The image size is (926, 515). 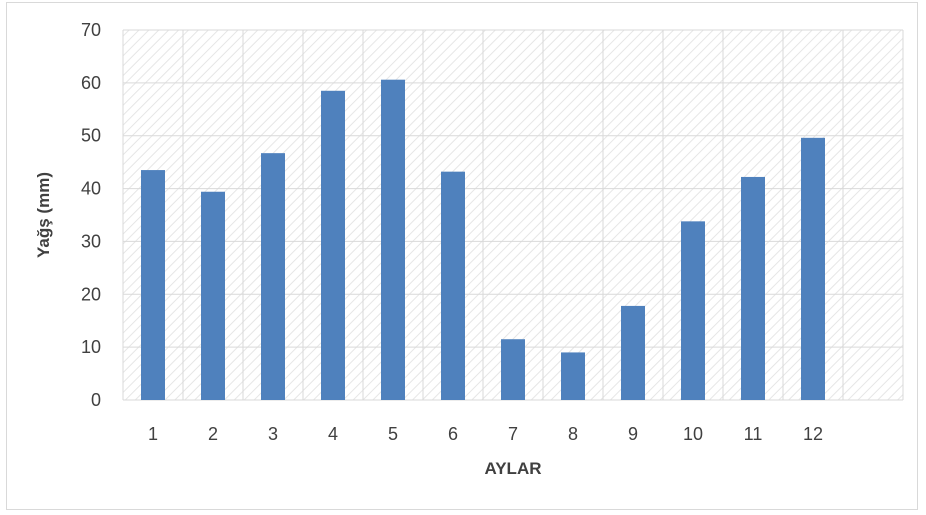 What do you see at coordinates (573, 434) in the screenshot?
I see `x-tick-label: 8` at bounding box center [573, 434].